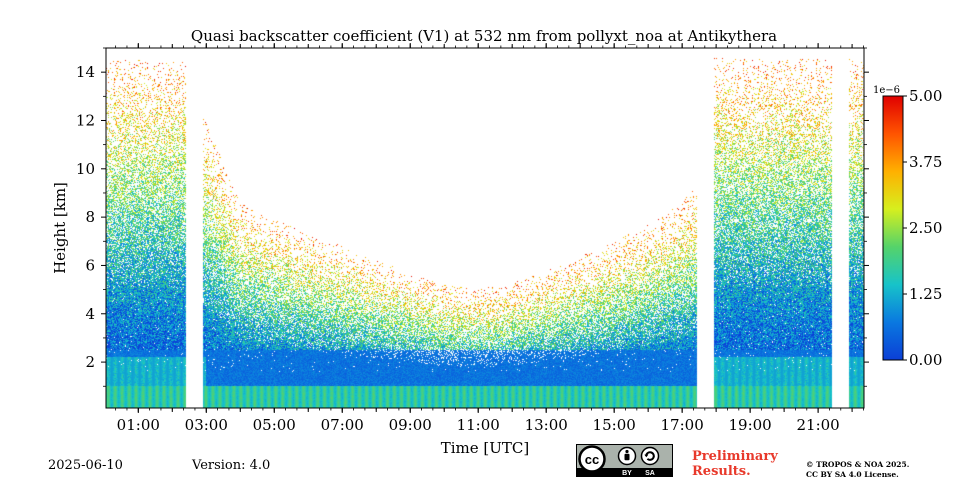  I want to click on colorbar: 1e−6 0.00 1.25 2.50 3.75 5.00, so click(907, 227).